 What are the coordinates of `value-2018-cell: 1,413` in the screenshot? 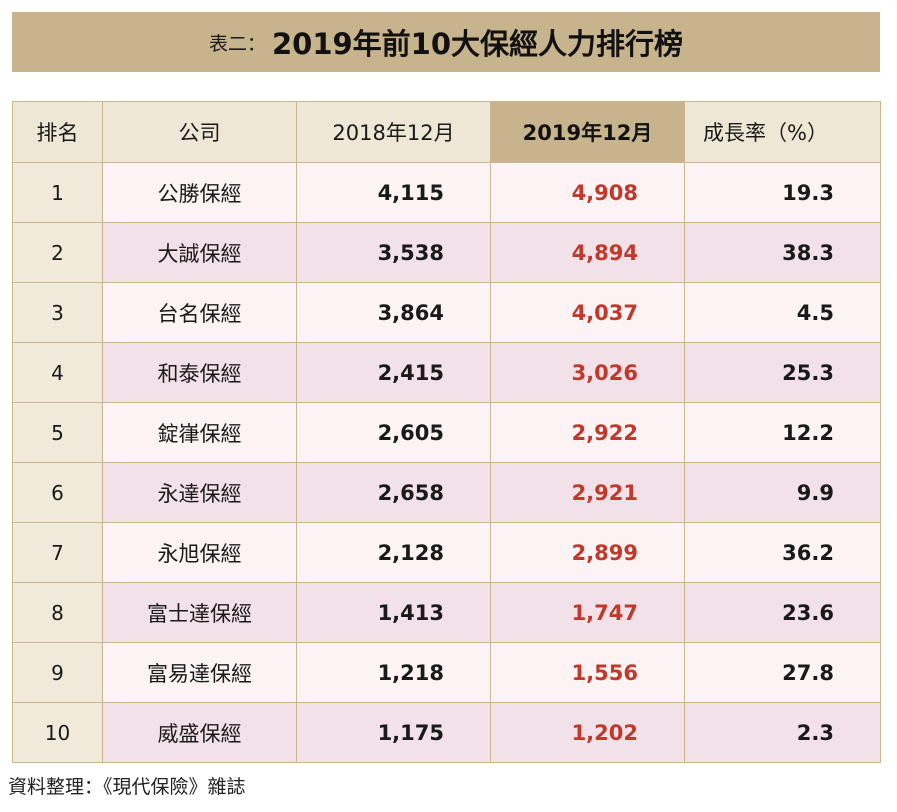 It's located at (393, 612).